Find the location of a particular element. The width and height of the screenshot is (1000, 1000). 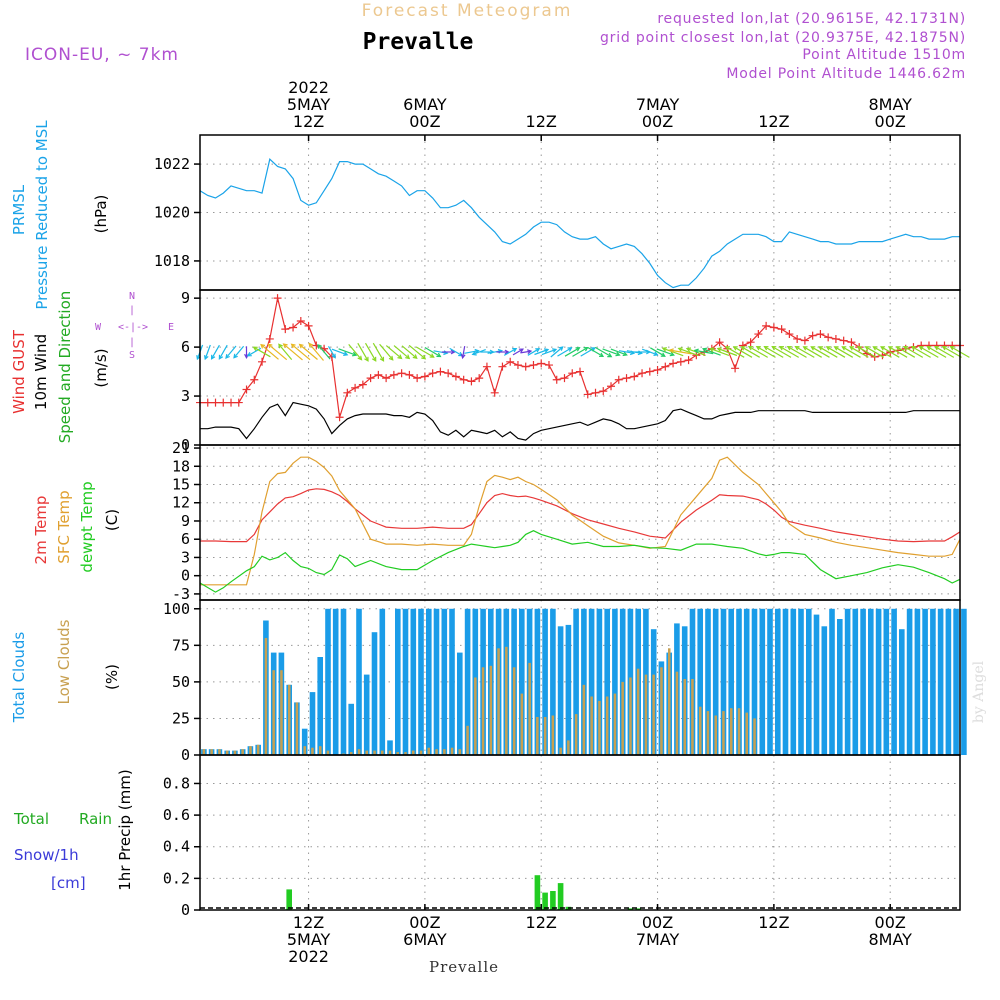

precip-ytick-label: 0 is located at coordinates (185, 910).